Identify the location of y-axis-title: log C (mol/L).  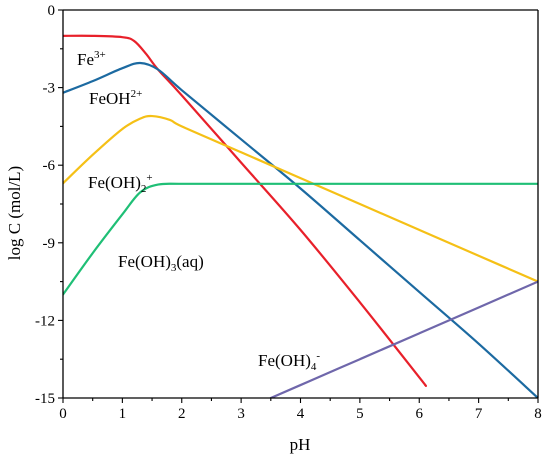
(14, 213).